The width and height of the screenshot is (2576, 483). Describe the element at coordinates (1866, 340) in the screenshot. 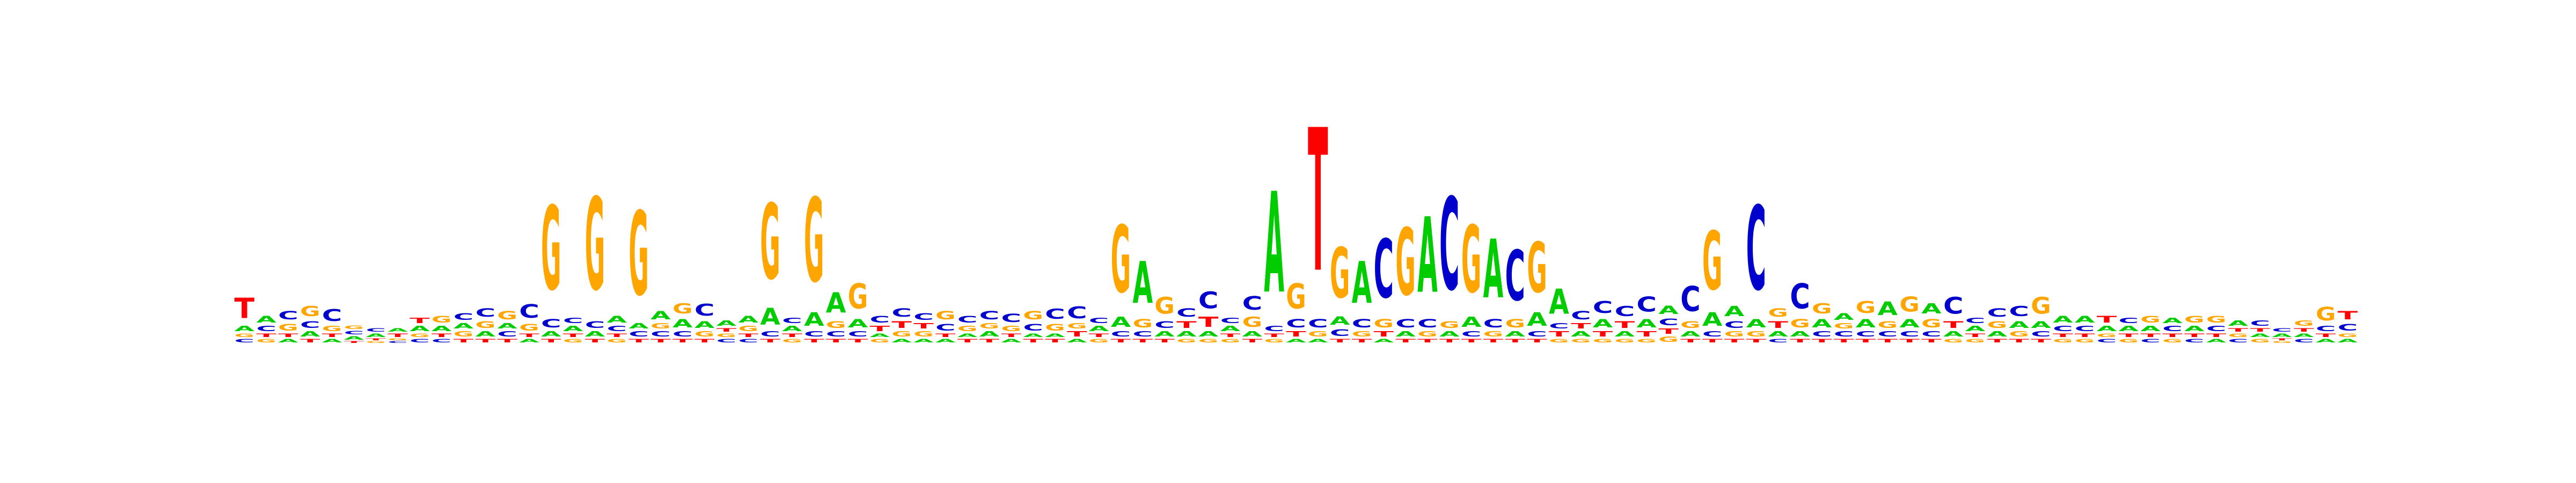

I see `logo-letter-T-75: T` at that location.